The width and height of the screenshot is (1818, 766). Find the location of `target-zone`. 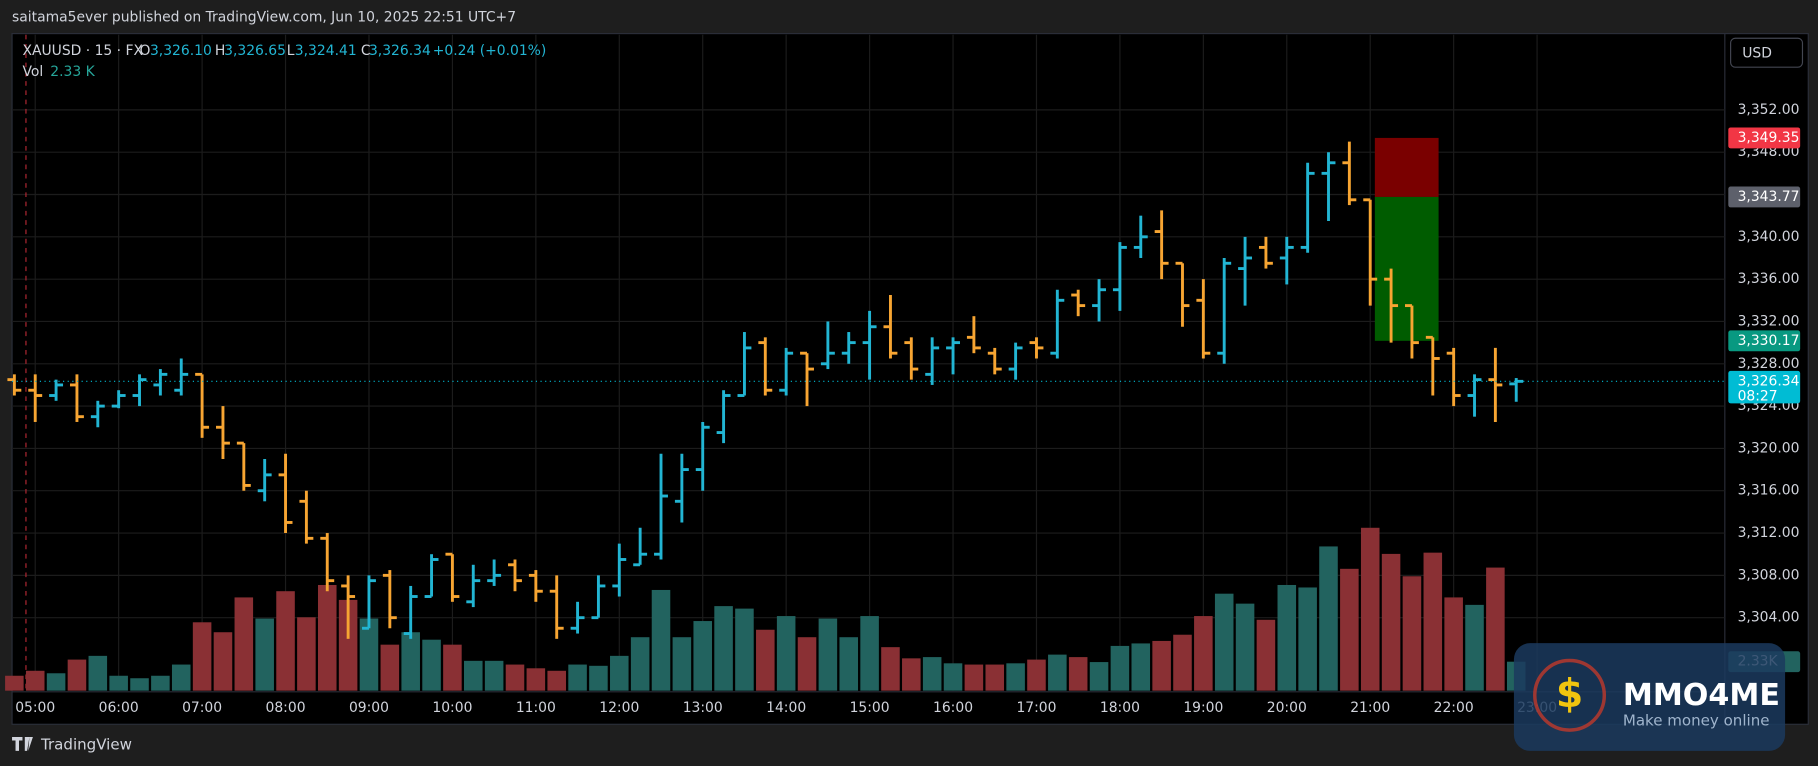

target-zone is located at coordinates (1406, 268).